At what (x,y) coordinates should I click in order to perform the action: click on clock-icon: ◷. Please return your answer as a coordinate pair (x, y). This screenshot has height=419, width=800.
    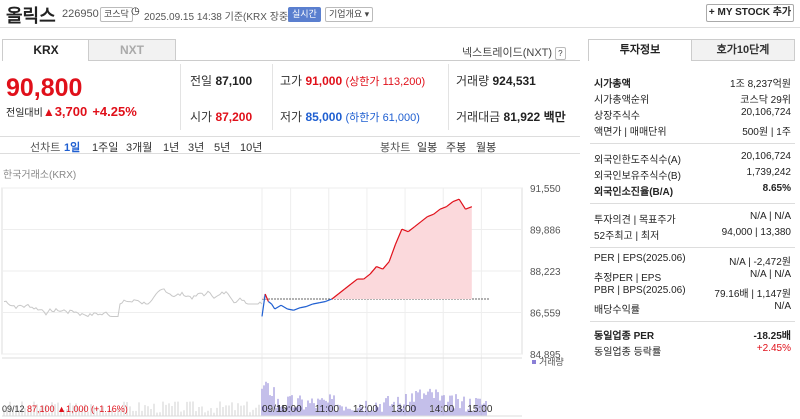
    Looking at the image, I should click on (135, 11).